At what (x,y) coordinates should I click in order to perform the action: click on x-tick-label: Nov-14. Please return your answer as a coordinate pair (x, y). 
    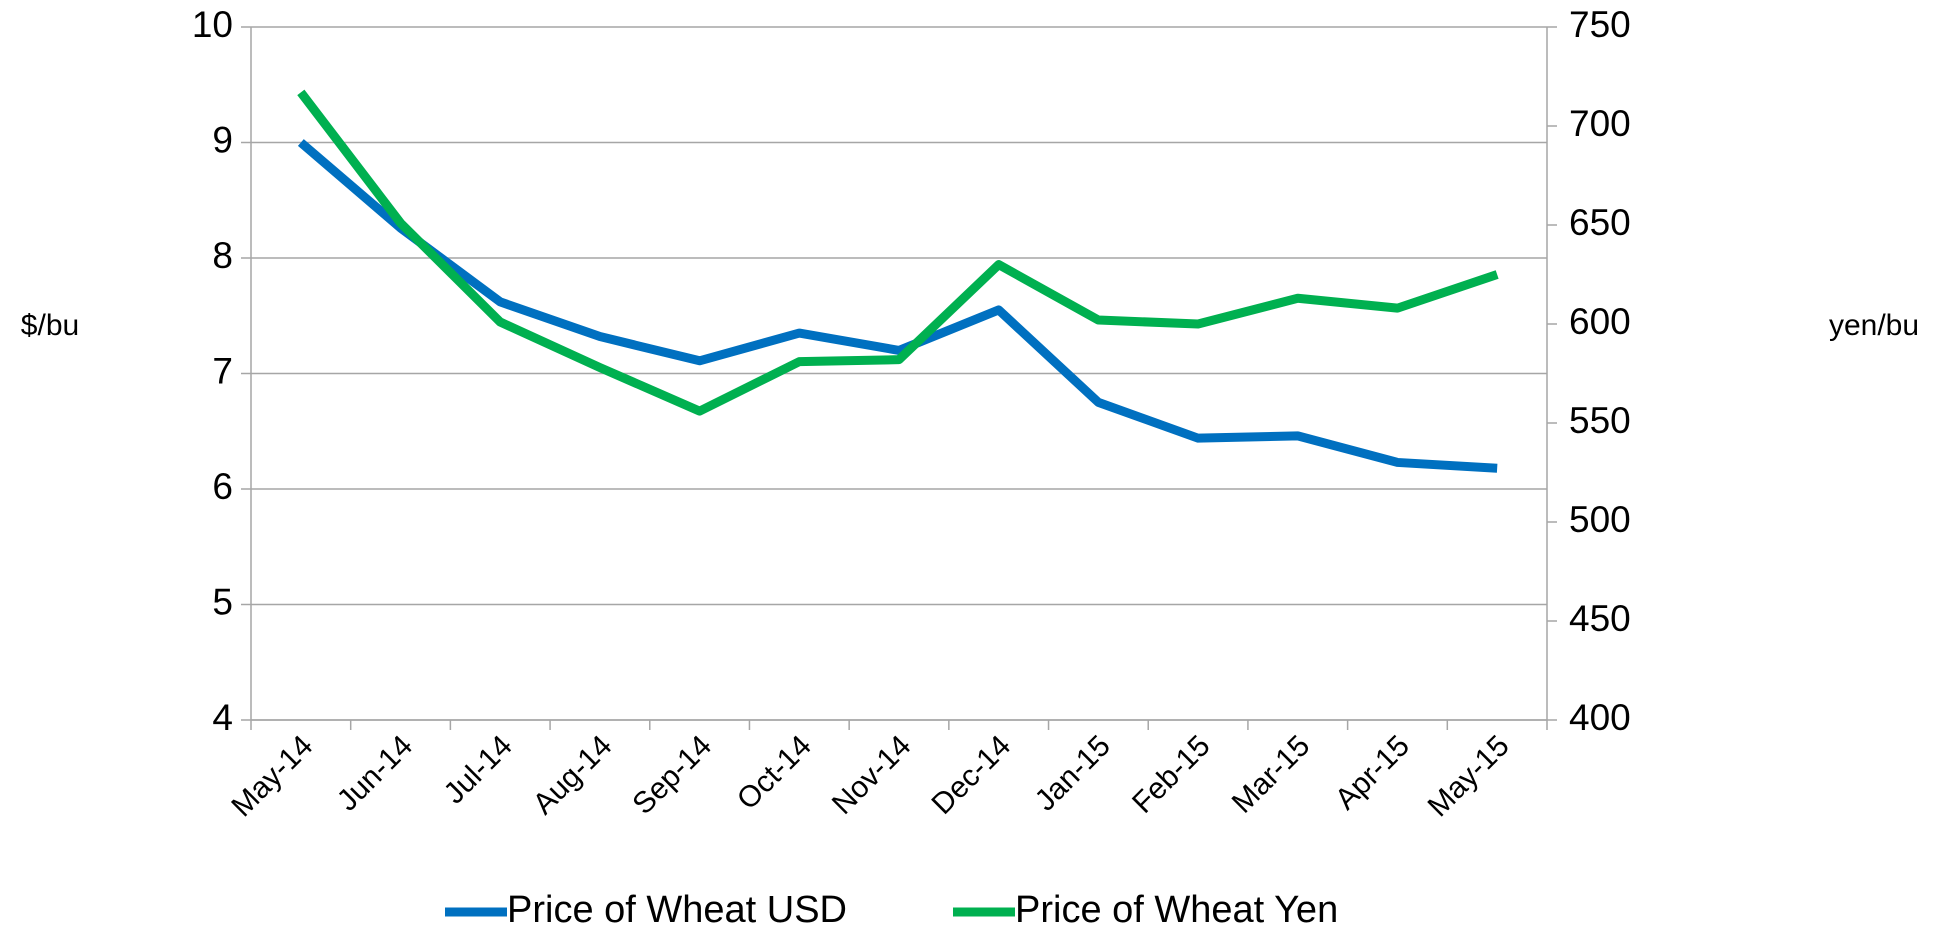
    Looking at the image, I should click on (872, 775).